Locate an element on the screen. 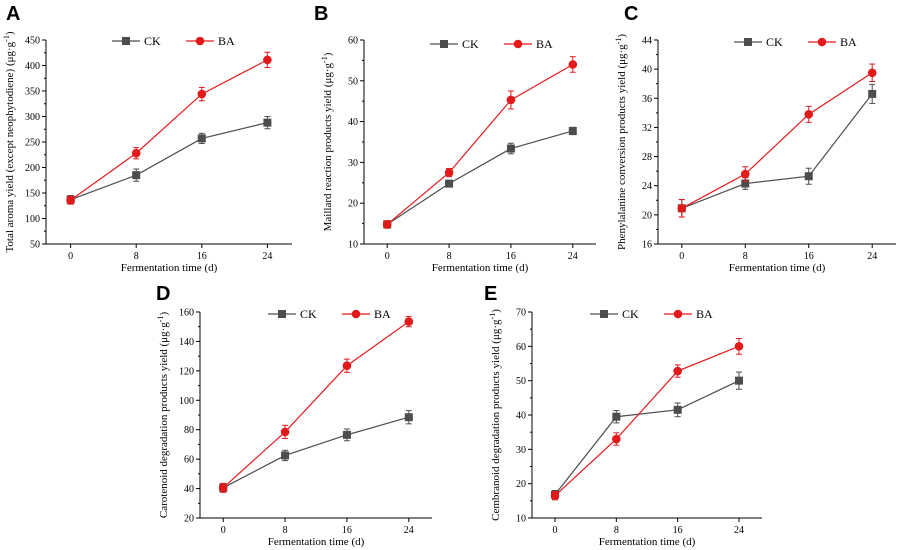 This screenshot has width=915, height=550. y-tick-label: 24 is located at coordinates (647, 186).